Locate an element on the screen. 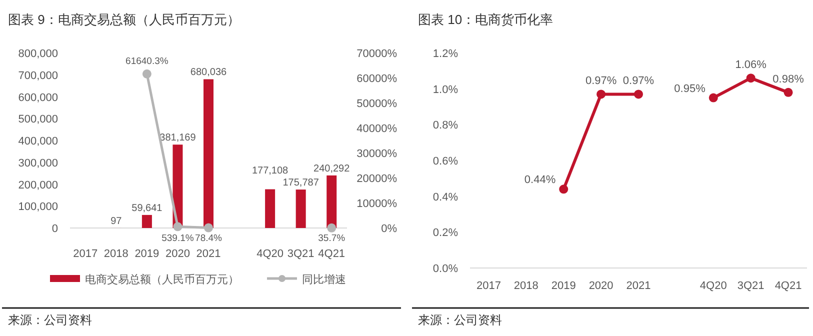  y-tick-label: 1.0% is located at coordinates (445, 90).